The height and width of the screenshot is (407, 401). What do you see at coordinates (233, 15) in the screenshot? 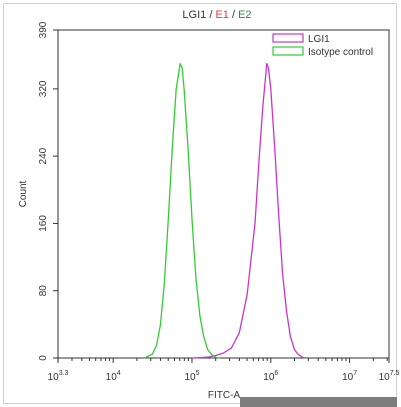
I see `title-part-3: /` at bounding box center [233, 15].